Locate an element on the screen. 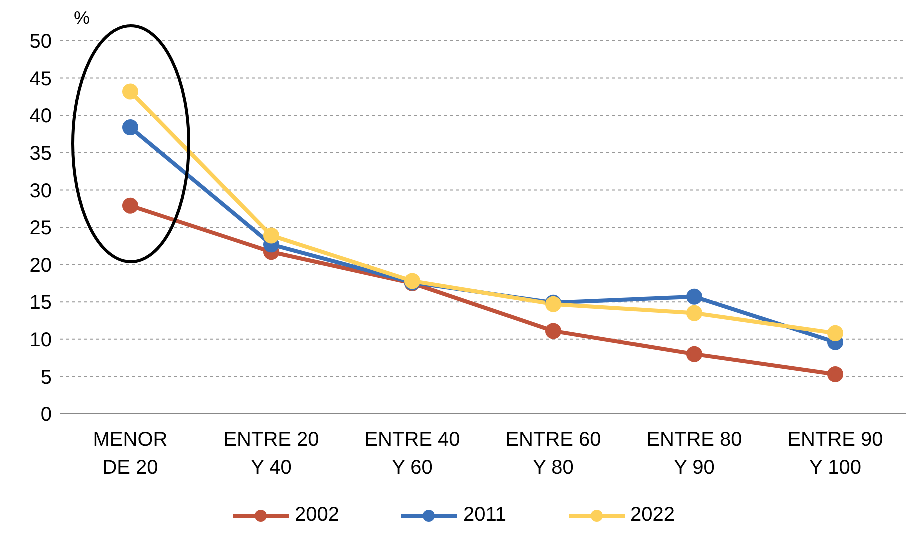 This screenshot has width=912, height=537. y-tick-label: 45 is located at coordinates (41, 79).